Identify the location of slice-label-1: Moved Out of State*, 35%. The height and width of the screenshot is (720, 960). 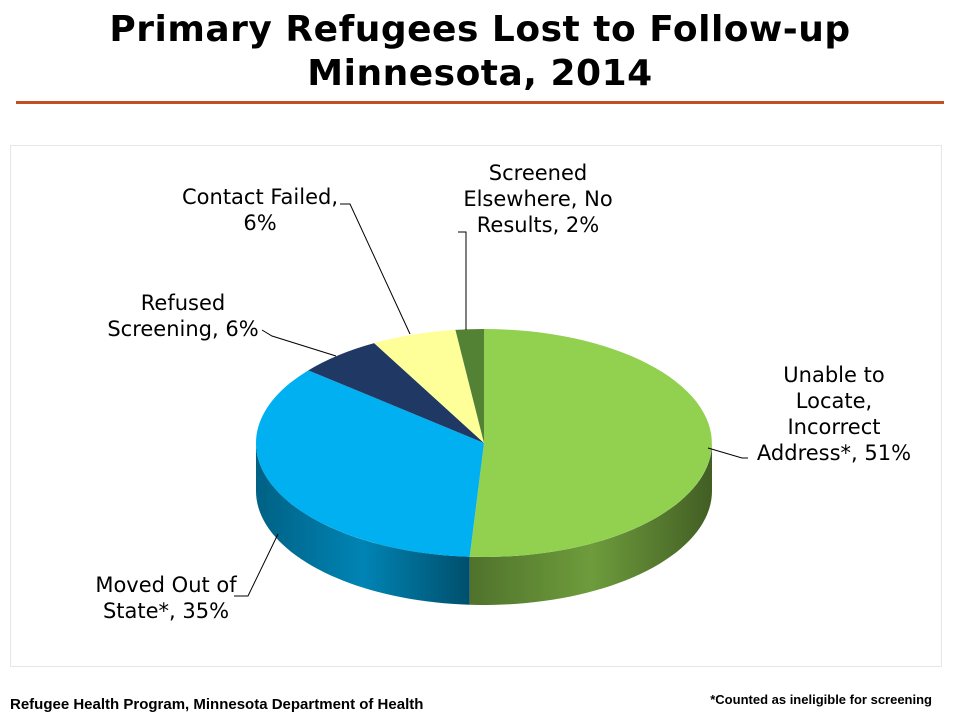
(166, 598).